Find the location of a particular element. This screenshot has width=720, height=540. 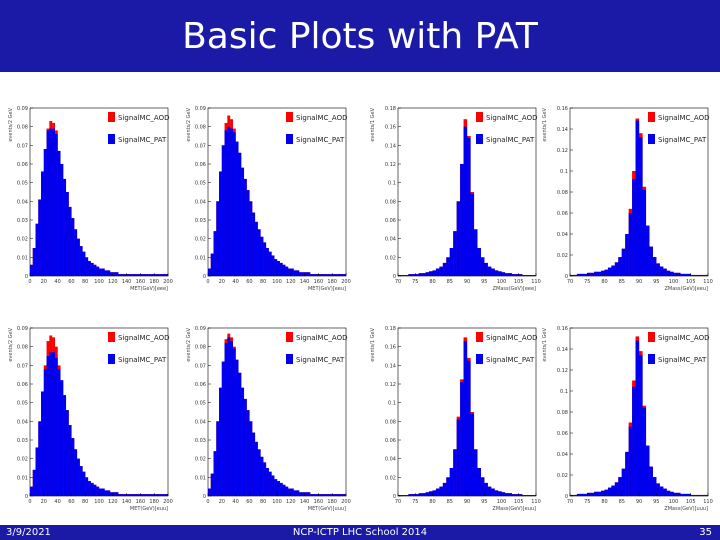

x-tick-label: 20 is located at coordinates (222, 502).